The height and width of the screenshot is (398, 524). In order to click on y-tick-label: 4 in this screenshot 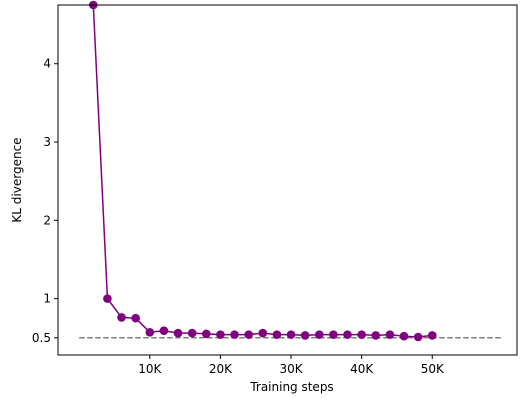, I will do `click(47, 64)`.